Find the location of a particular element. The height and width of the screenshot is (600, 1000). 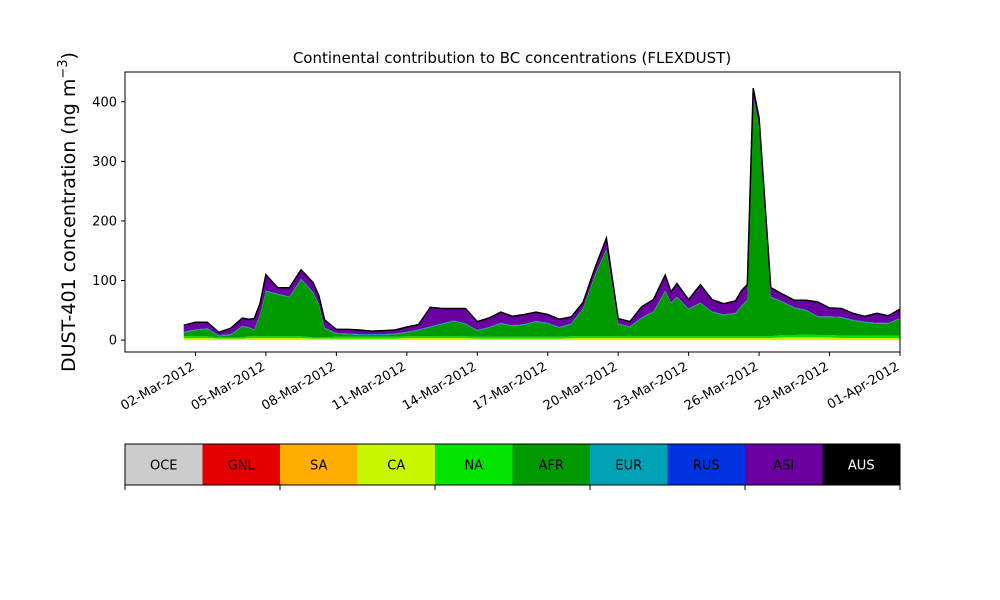

y-tick-label: 0 is located at coordinates (113, 341).